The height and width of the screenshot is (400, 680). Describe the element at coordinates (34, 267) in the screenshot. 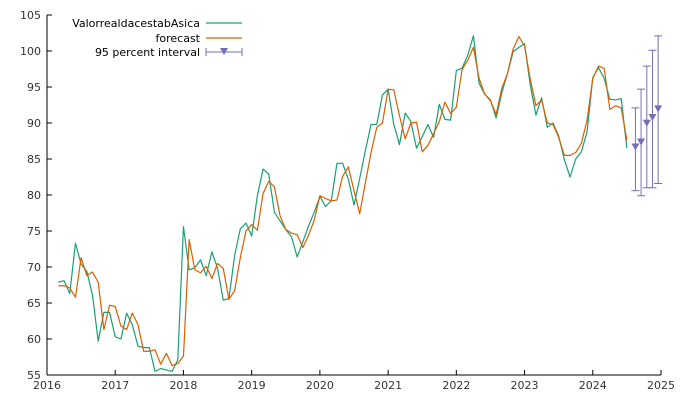

I see `y-tick-label: 70` at that location.